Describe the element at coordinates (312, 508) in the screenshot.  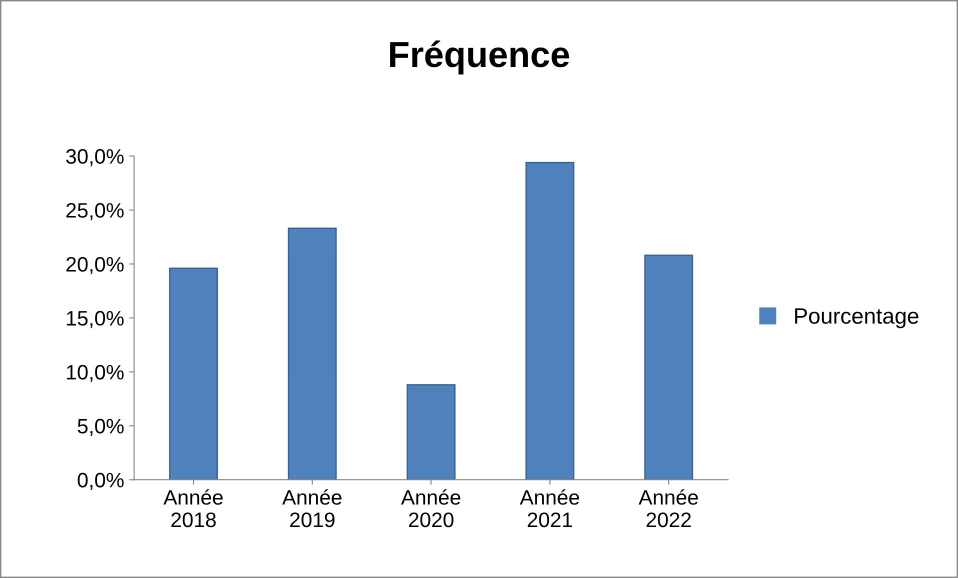
I see `x-tick-label: Année 2019` at that location.